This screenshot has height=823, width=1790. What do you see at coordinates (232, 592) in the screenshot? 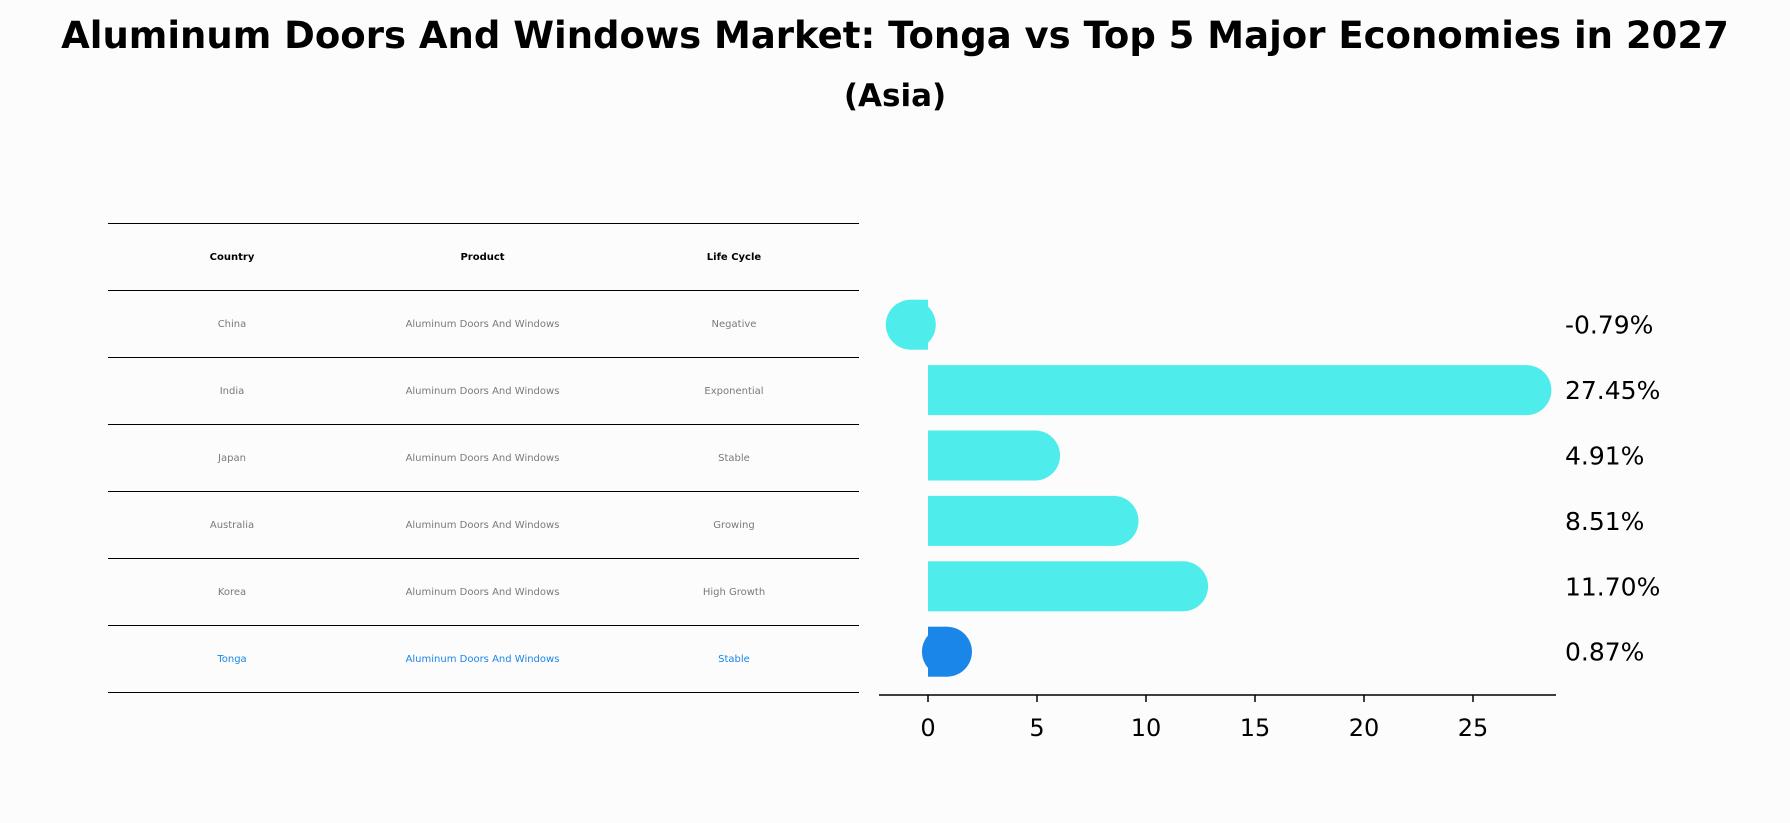
I see `cell-country: Korea` at bounding box center [232, 592].